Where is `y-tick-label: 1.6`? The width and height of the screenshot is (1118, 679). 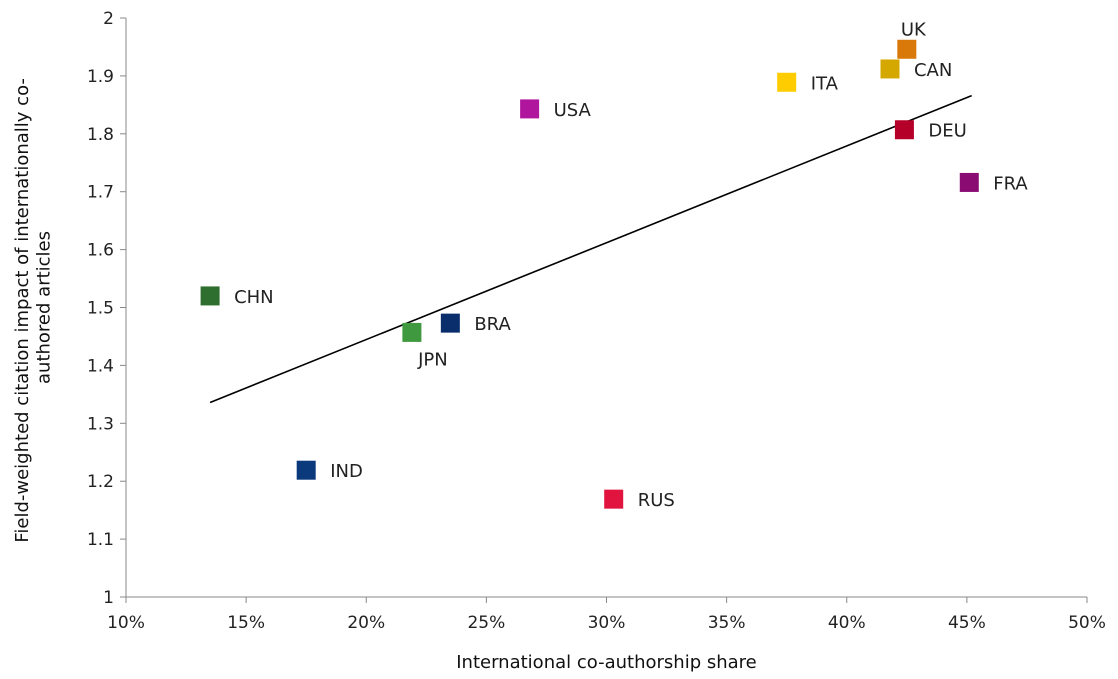
y-tick-label: 1.6 is located at coordinates (100, 251).